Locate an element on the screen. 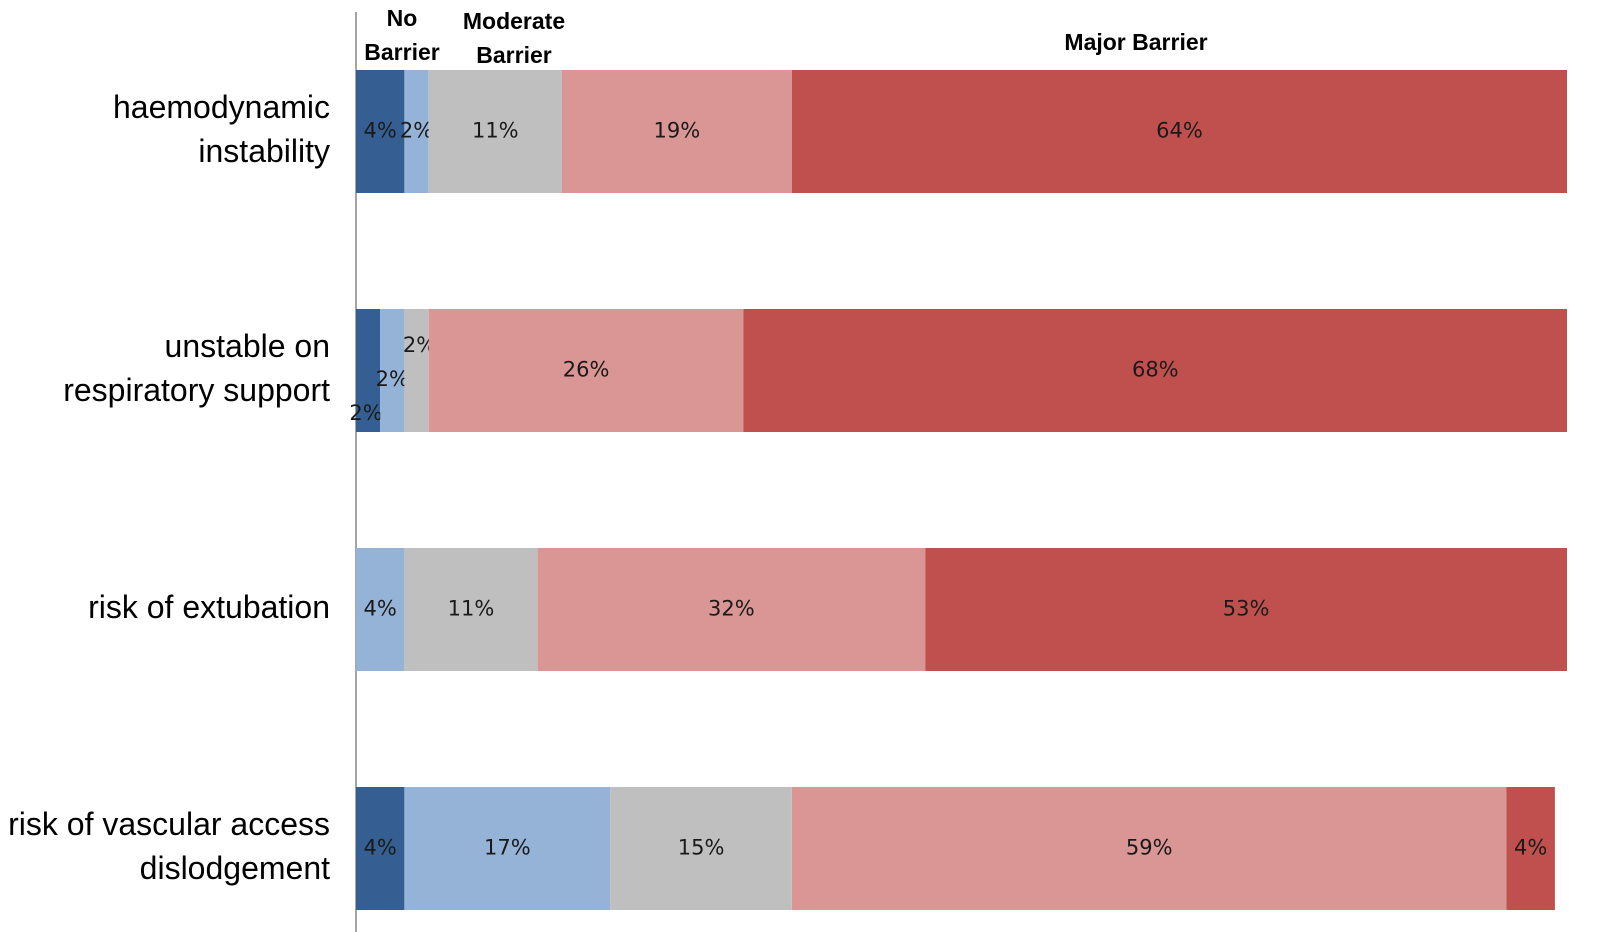  data-label: 53% is located at coordinates (1246, 609).